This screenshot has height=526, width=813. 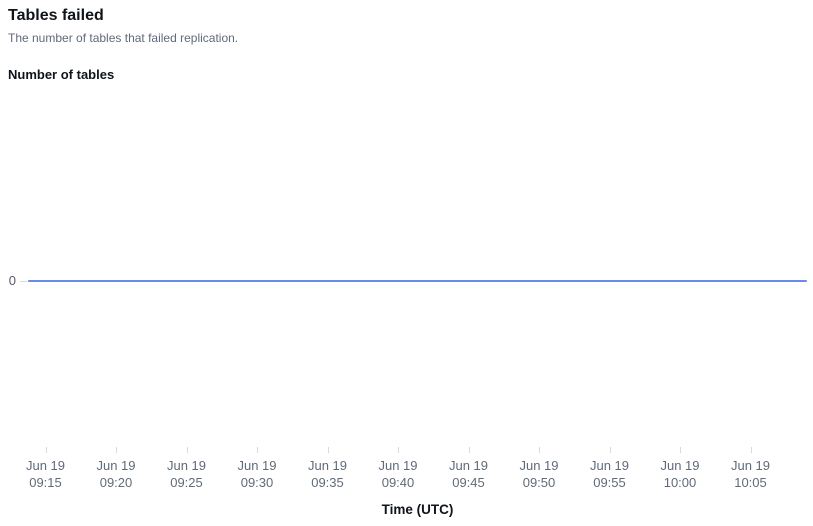 I want to click on x-axis-tick-label-time: 09:55, so click(x=609, y=482).